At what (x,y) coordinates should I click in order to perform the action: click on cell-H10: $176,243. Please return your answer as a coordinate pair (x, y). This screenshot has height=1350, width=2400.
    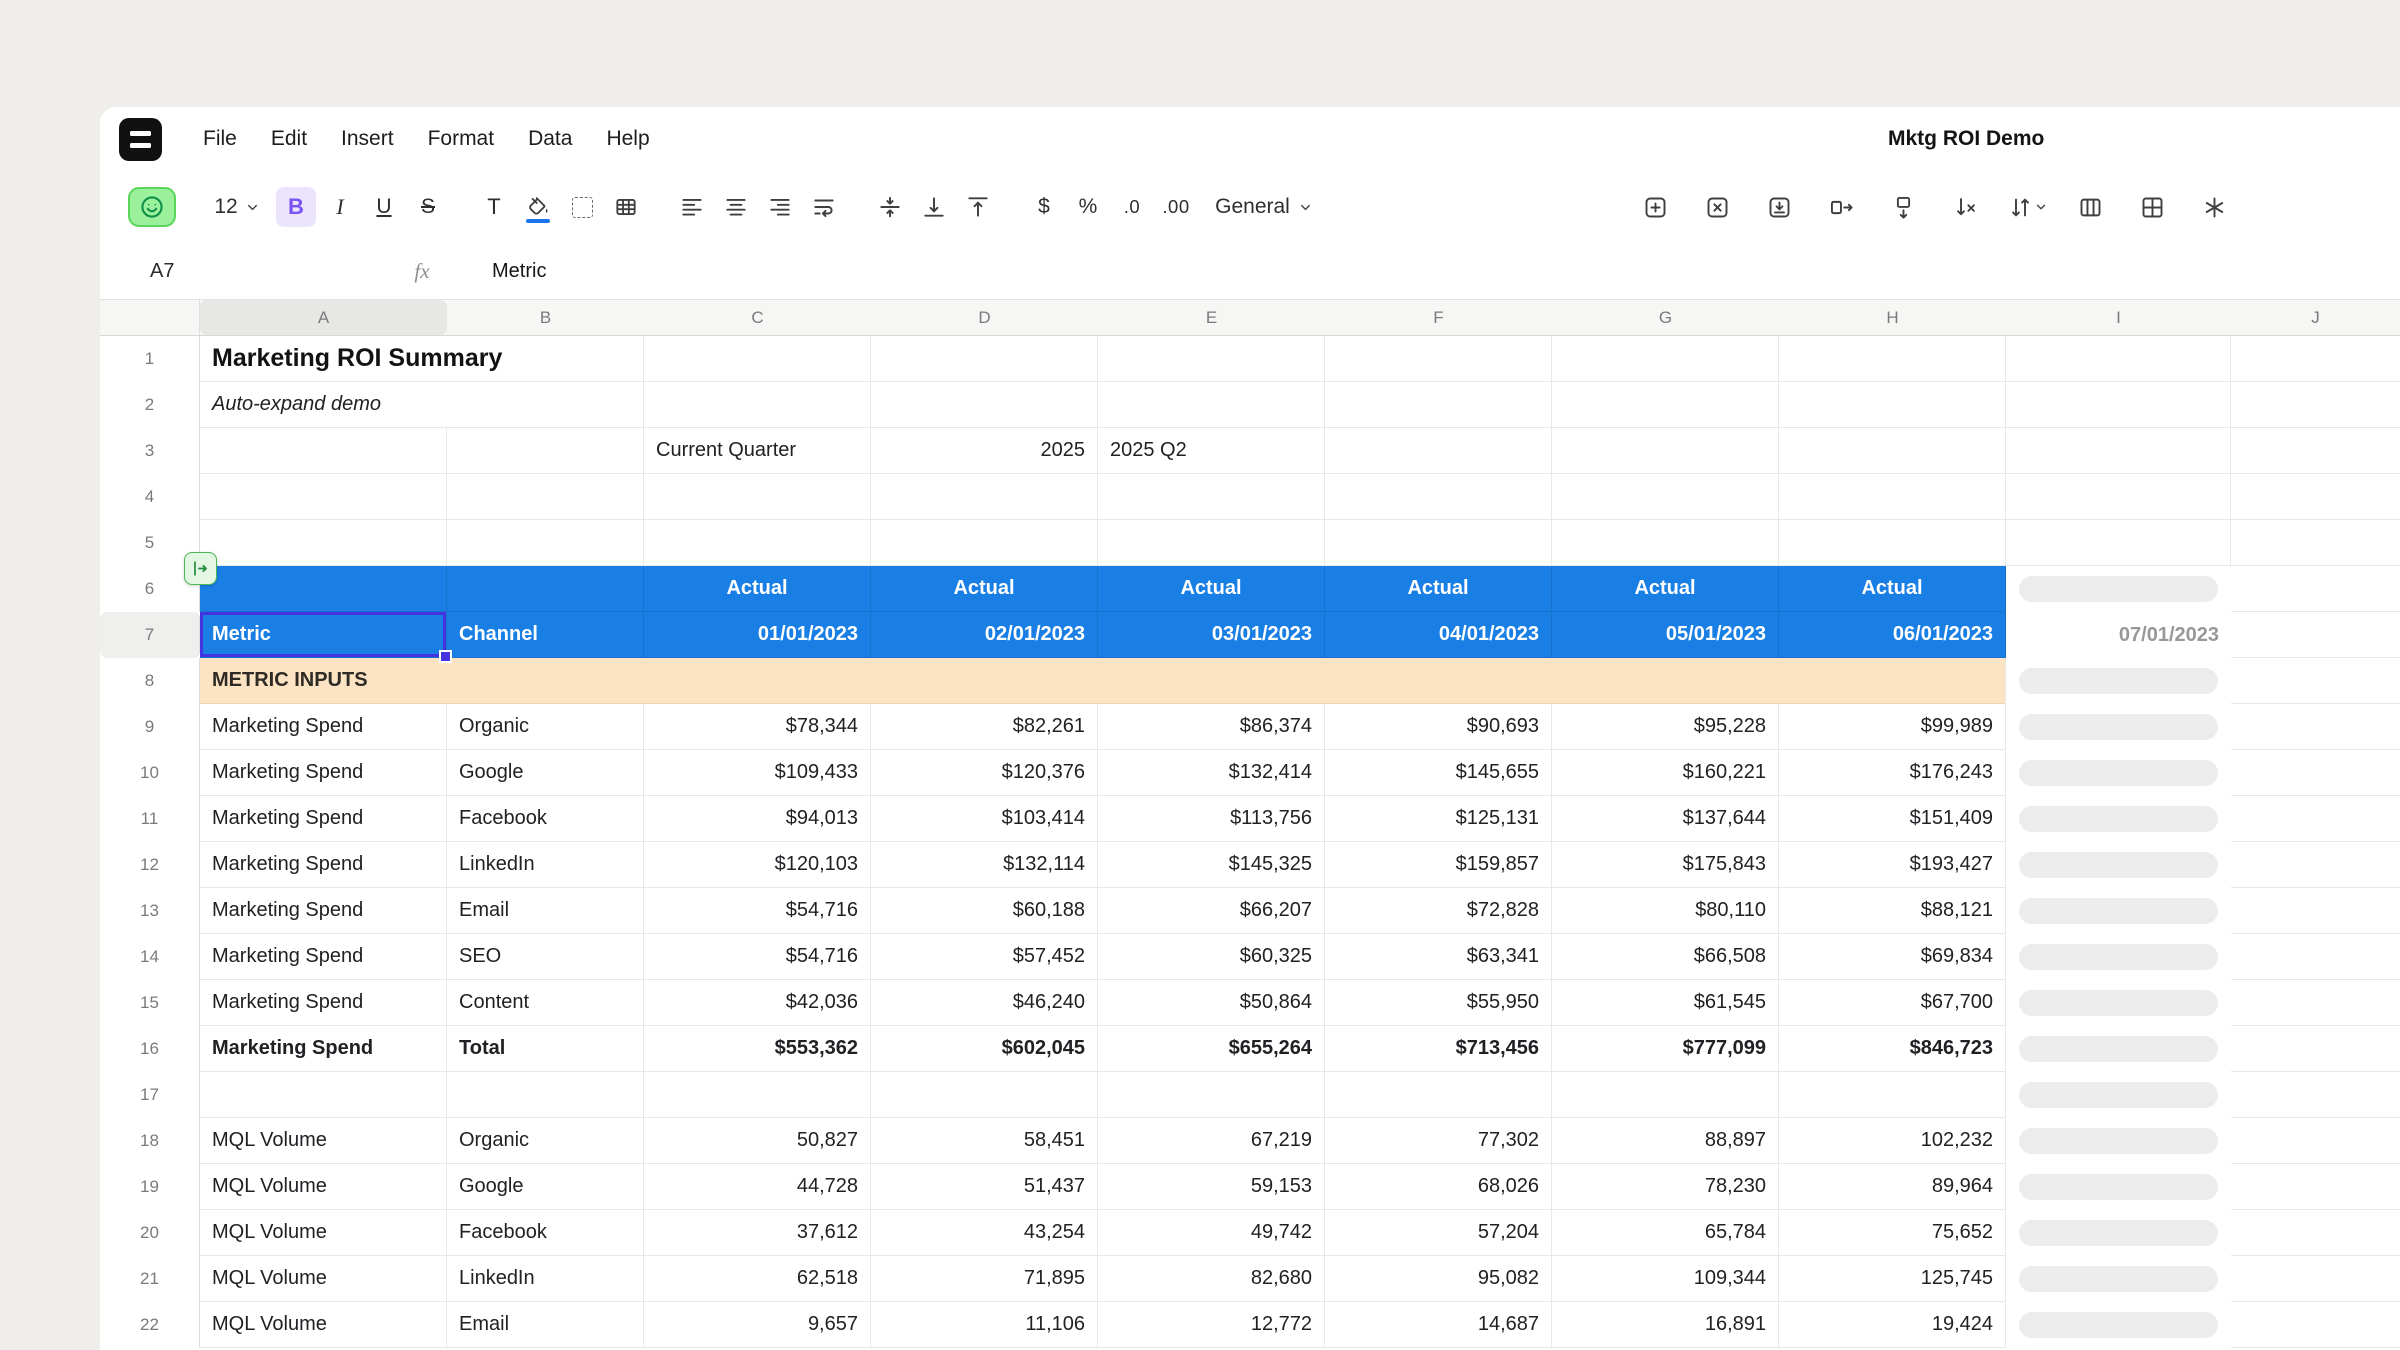
    Looking at the image, I should click on (1892, 773).